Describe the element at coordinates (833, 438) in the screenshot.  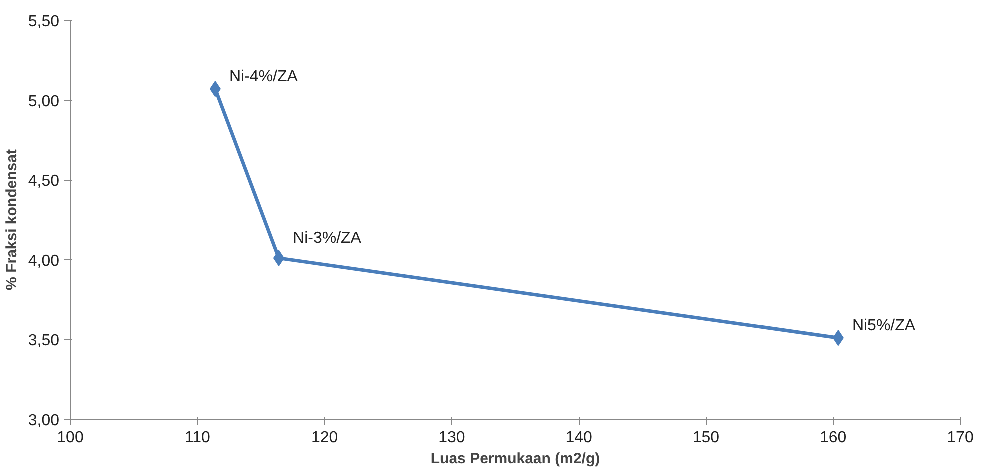
I see `x-tick-label: 160` at that location.